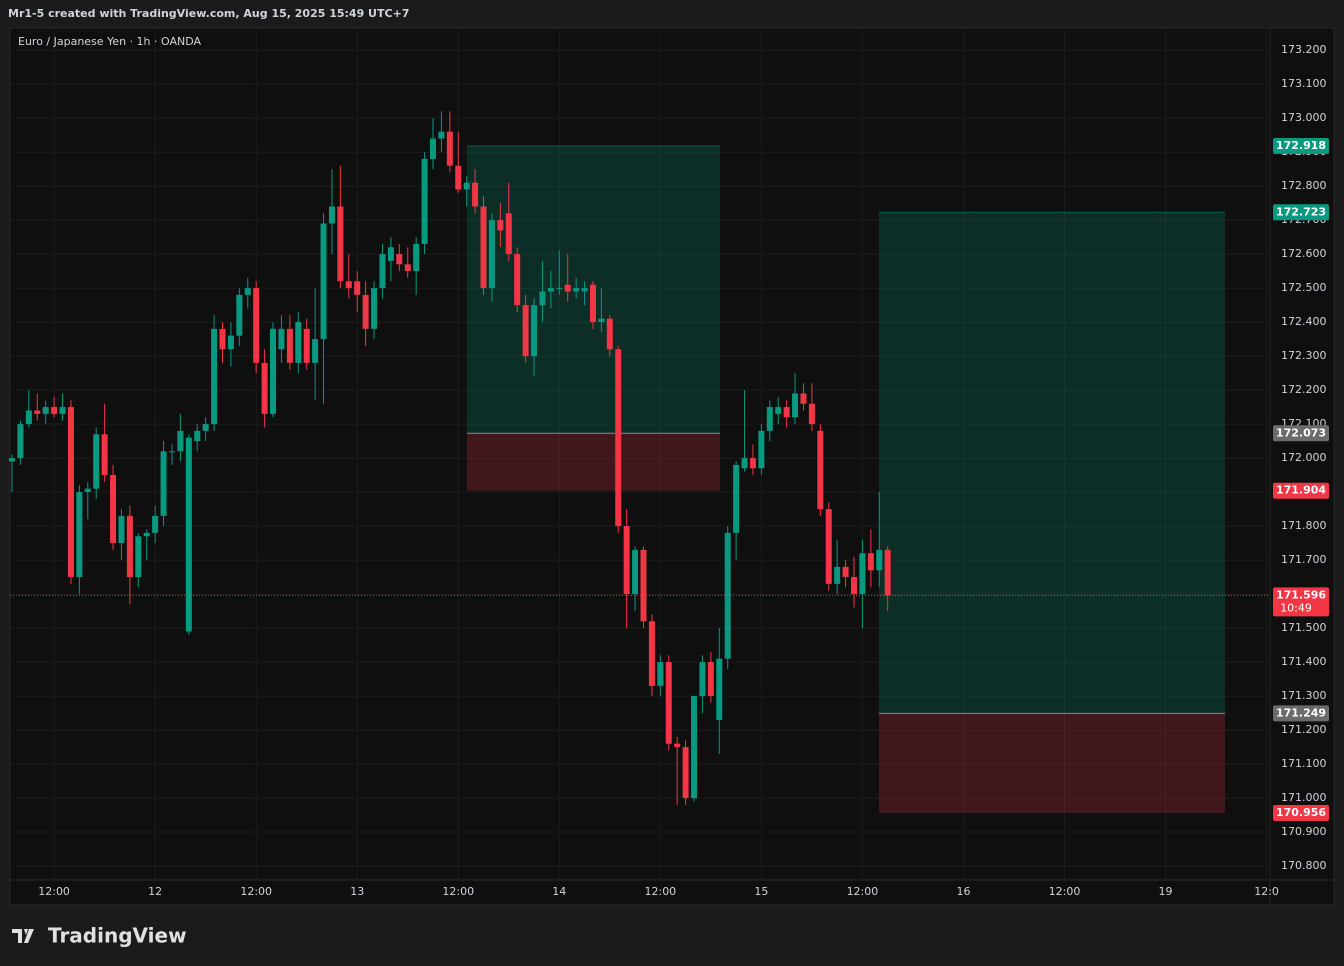 The height and width of the screenshot is (966, 1344). I want to click on y-tick-label: 172.000, so click(1304, 457).